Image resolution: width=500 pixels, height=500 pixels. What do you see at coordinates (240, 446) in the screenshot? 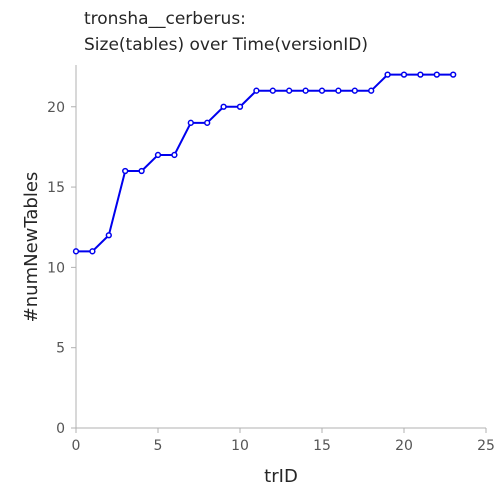
I see `x-tick-label: 10` at bounding box center [240, 446].